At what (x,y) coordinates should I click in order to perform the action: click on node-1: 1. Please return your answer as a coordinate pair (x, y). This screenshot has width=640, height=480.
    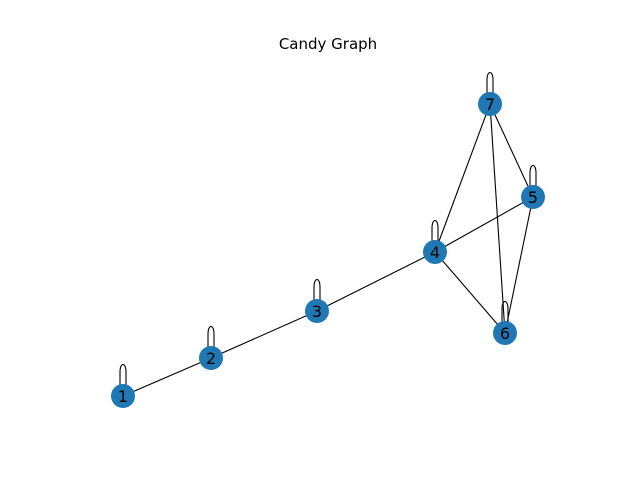
    Looking at the image, I should click on (123, 396).